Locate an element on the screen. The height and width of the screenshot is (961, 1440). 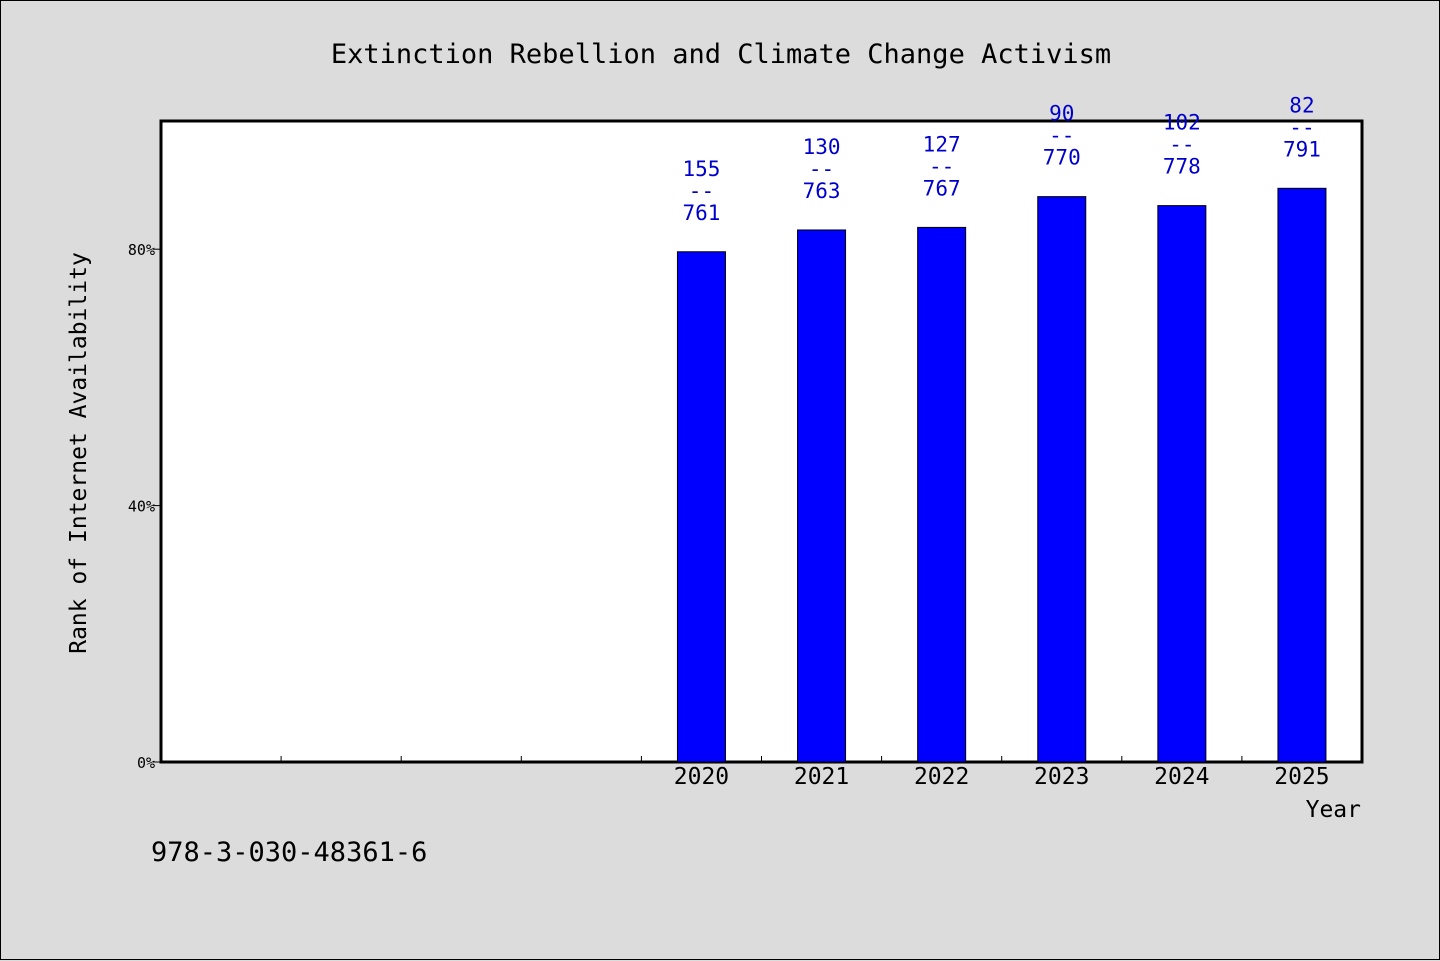
bar-data-label: 127 is located at coordinates (942, 144).